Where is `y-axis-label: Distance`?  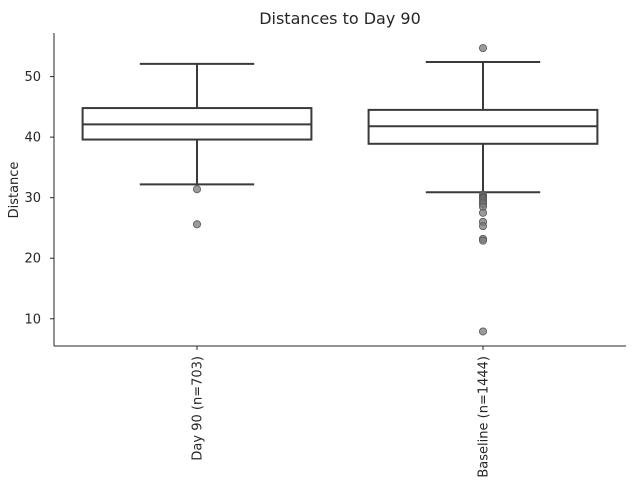
y-axis-label: Distance is located at coordinates (14, 190).